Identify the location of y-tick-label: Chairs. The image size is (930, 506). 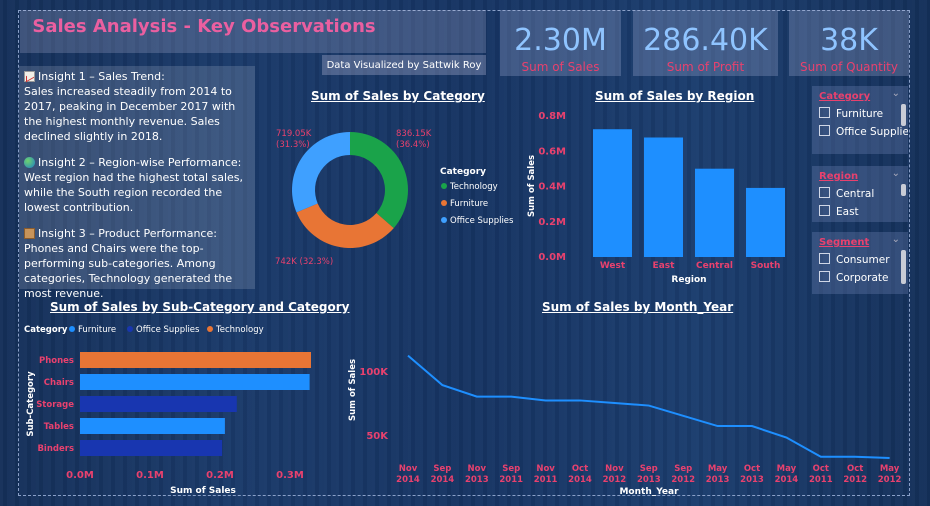
(59, 383).